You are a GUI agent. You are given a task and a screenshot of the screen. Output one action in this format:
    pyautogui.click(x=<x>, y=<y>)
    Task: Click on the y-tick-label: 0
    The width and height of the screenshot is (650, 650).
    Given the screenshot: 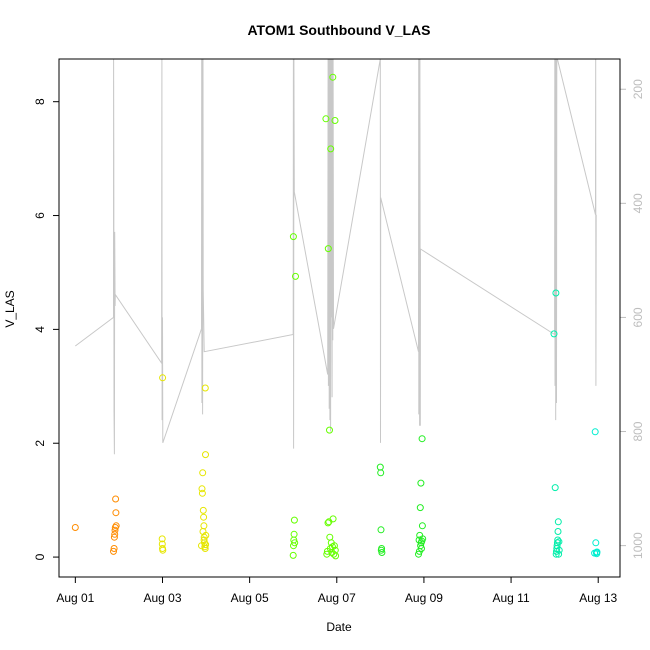 What is the action you would take?
    pyautogui.click(x=40, y=556)
    